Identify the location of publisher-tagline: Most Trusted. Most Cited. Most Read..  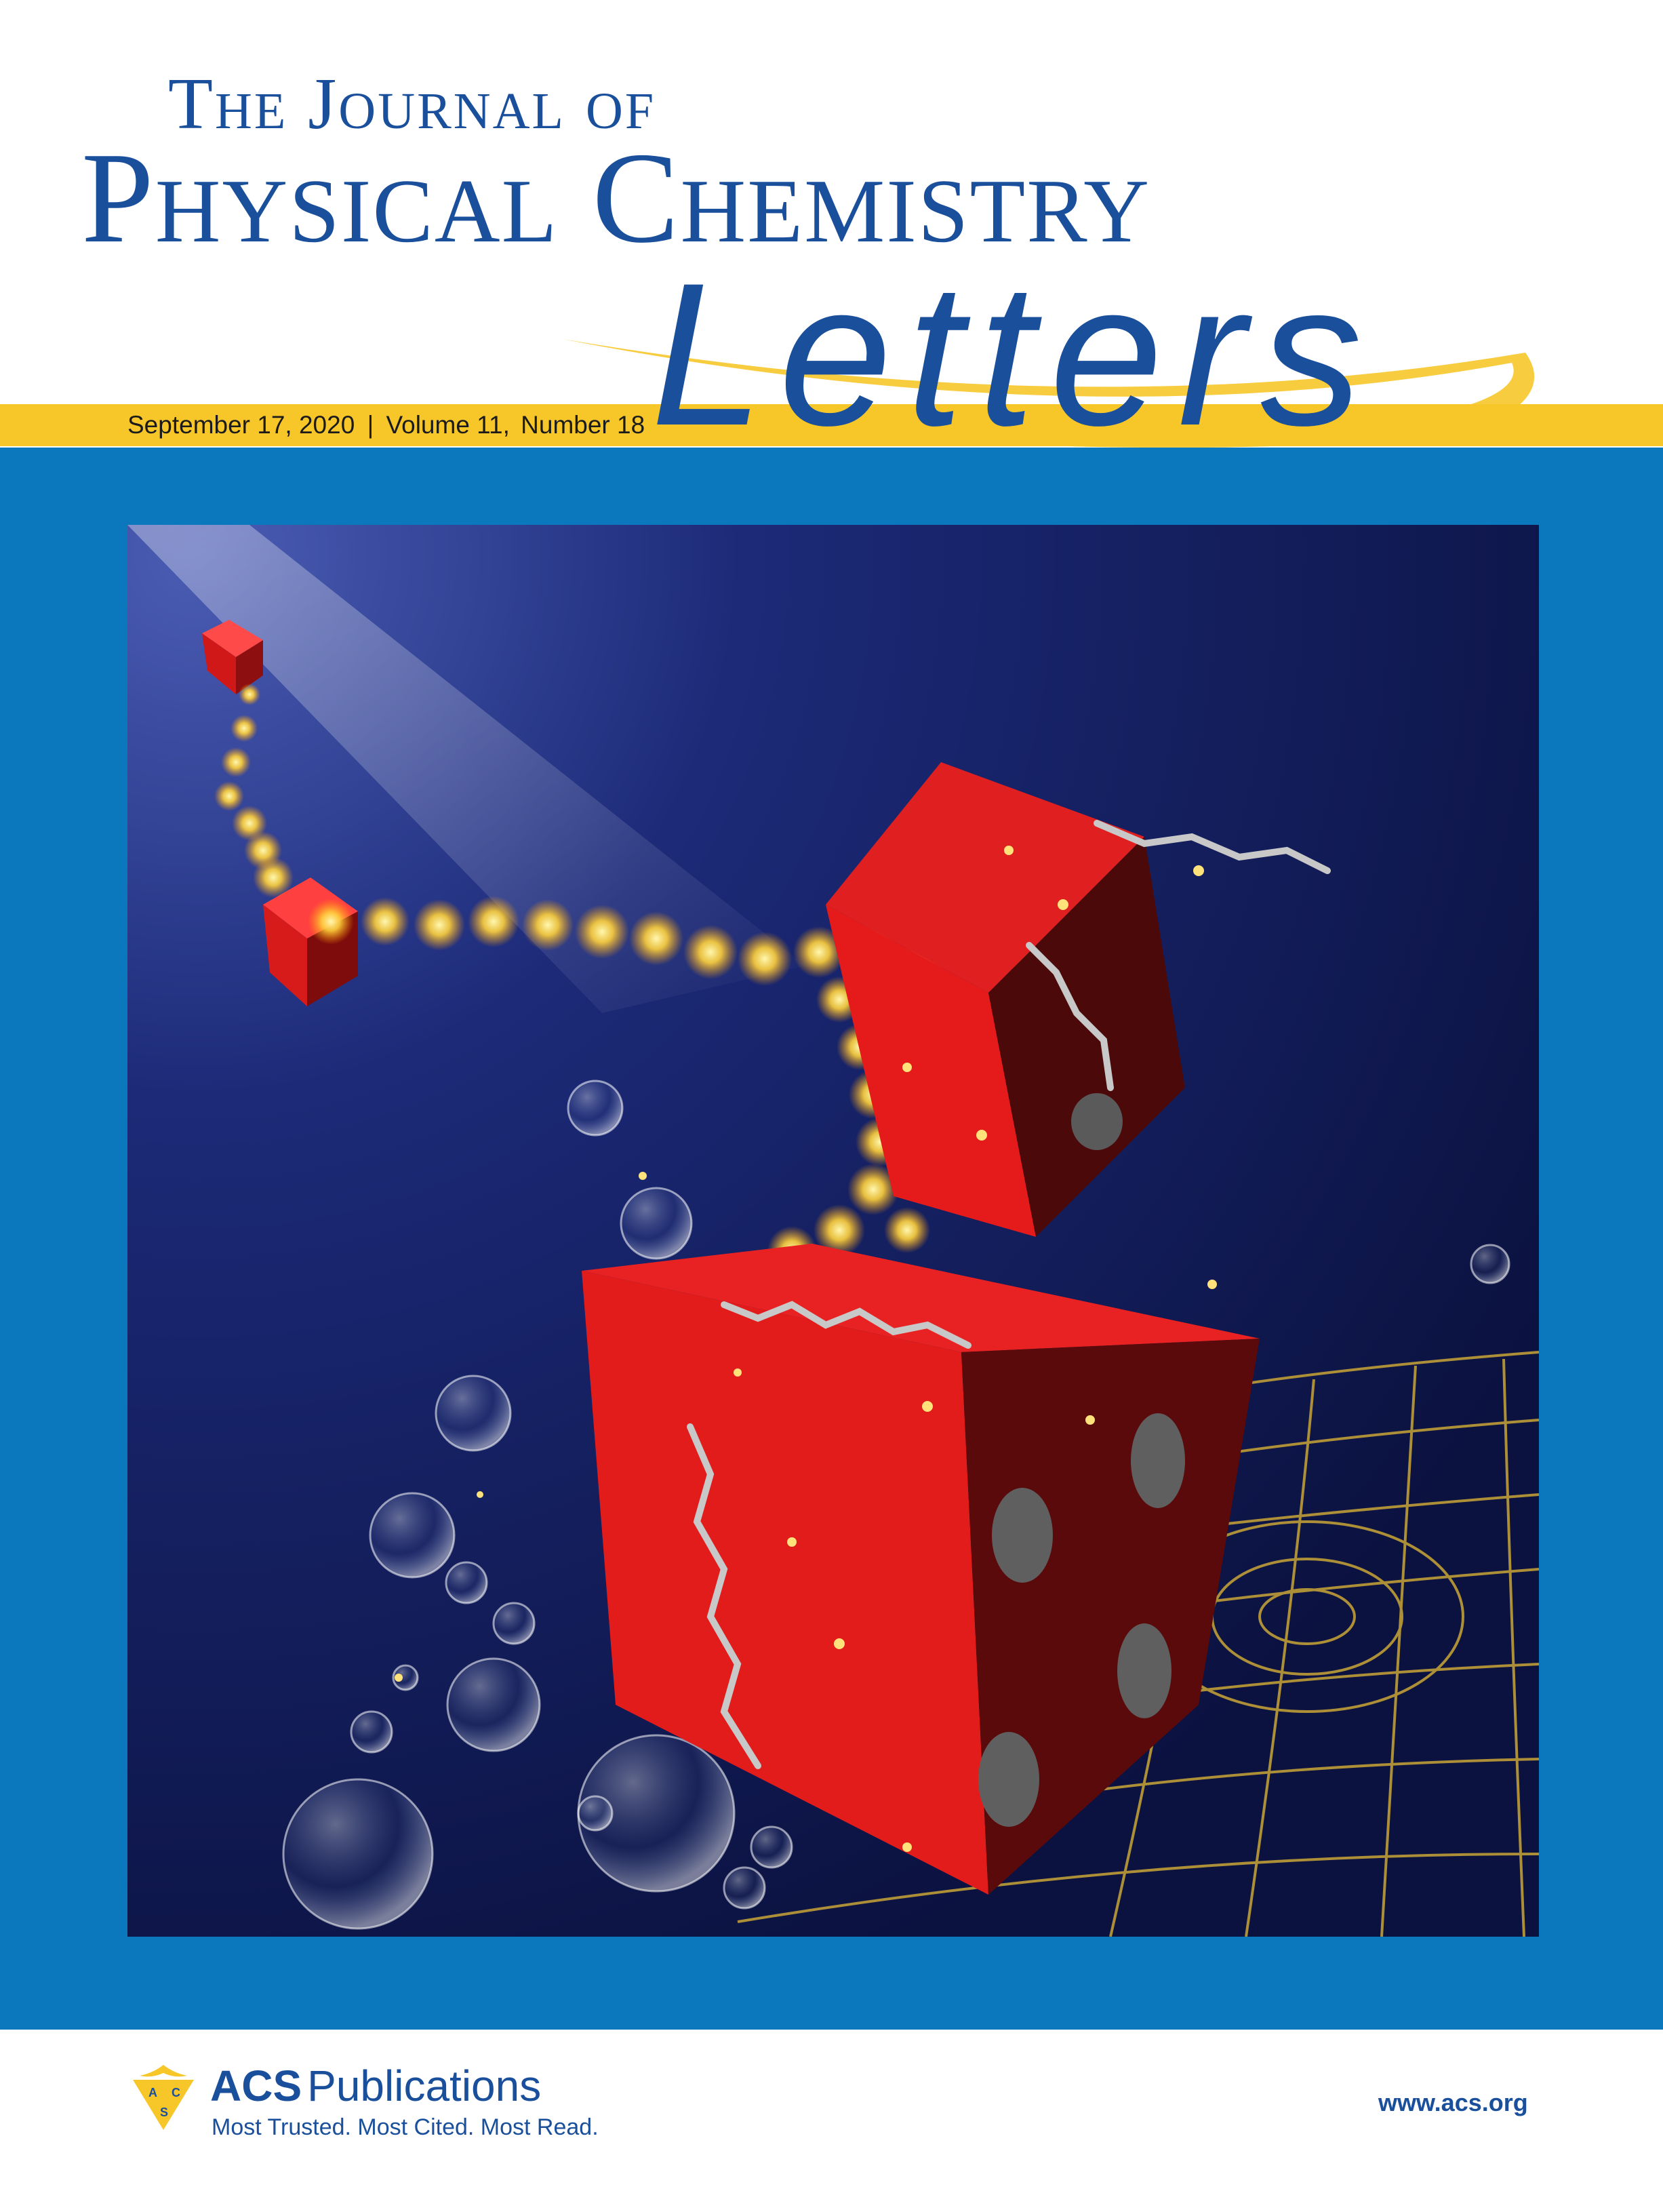
(405, 2127).